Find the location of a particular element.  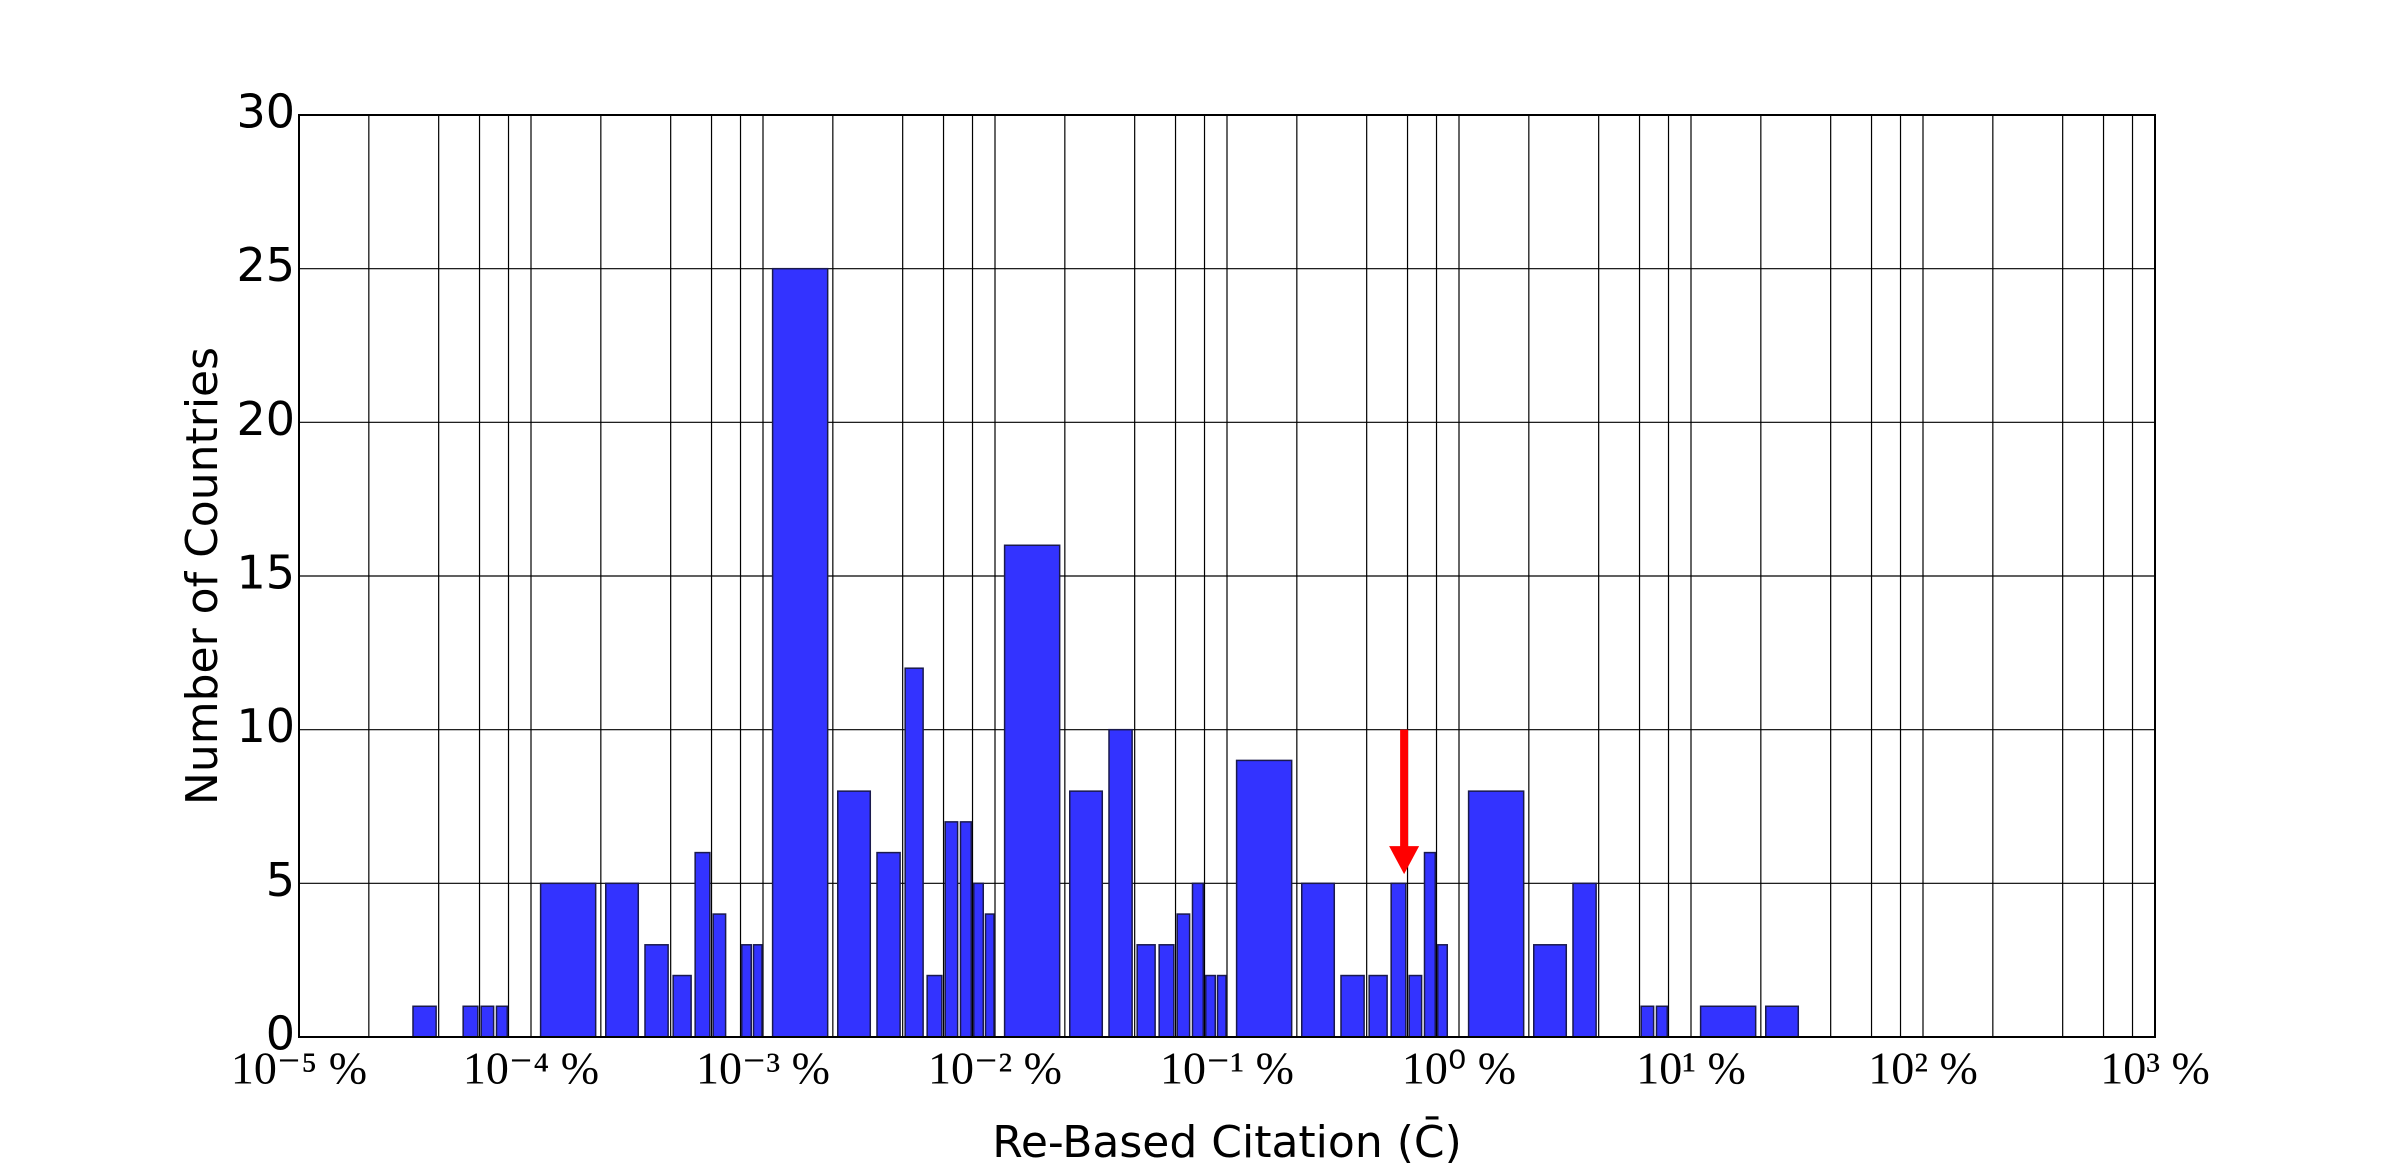

x-tick-label: 10⁻⁵ % is located at coordinates (299, 1068).